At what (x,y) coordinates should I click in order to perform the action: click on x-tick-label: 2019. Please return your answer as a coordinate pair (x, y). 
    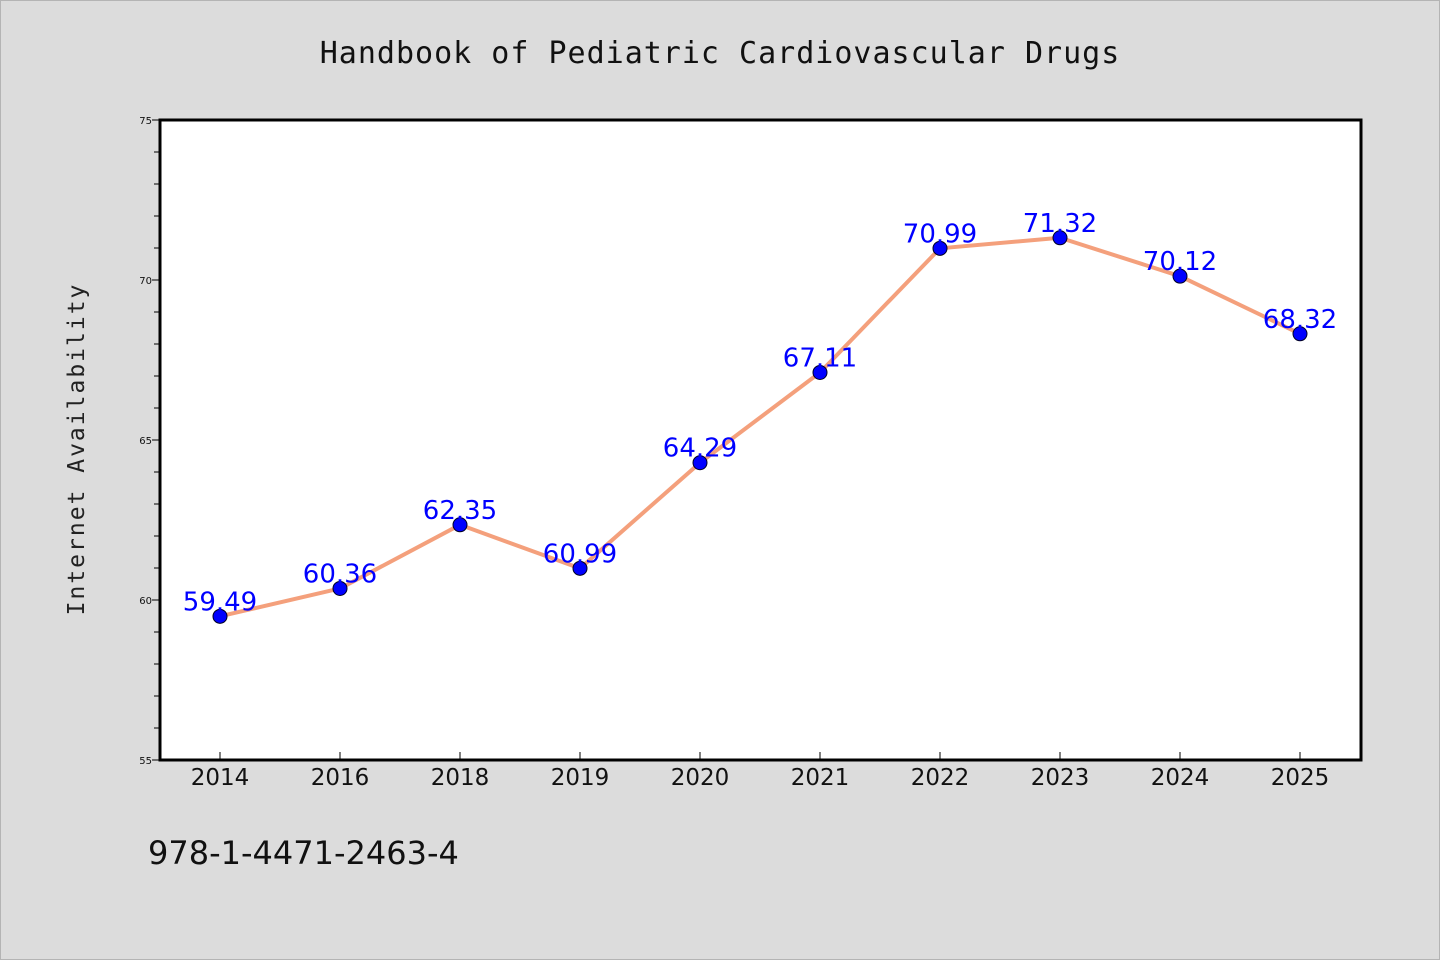
    Looking at the image, I should click on (580, 778).